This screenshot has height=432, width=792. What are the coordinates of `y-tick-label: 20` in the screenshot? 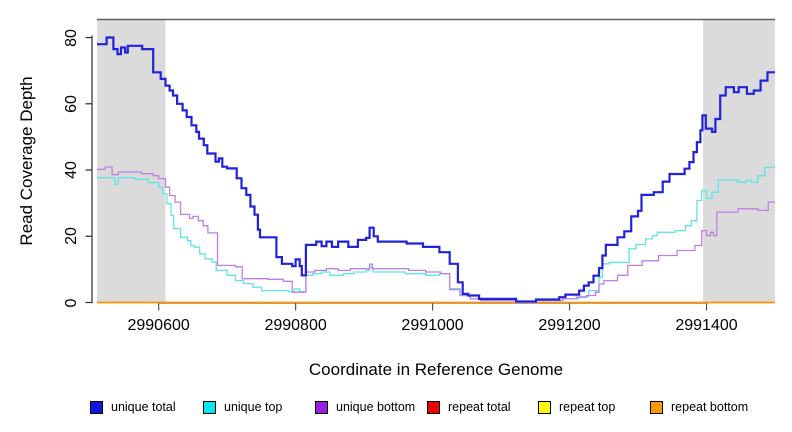 It's located at (71, 236).